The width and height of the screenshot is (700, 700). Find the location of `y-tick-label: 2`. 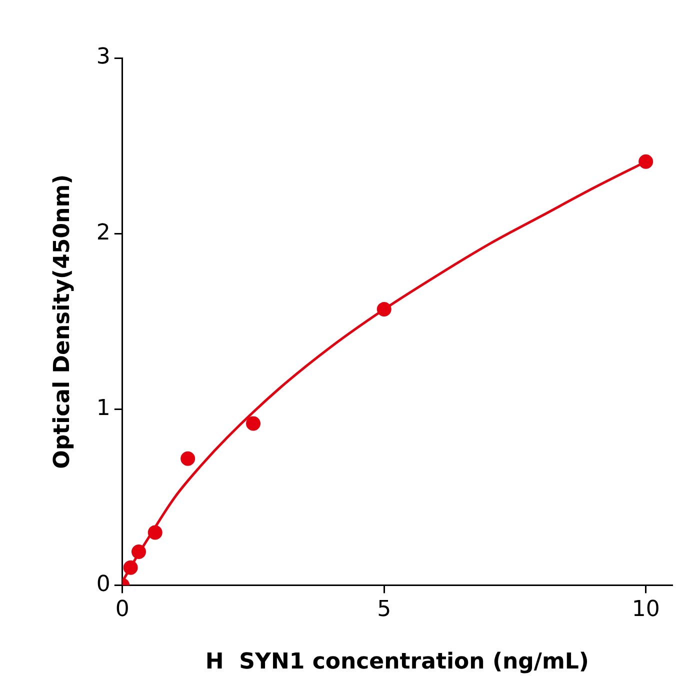

y-tick-label: 2 is located at coordinates (103, 233).